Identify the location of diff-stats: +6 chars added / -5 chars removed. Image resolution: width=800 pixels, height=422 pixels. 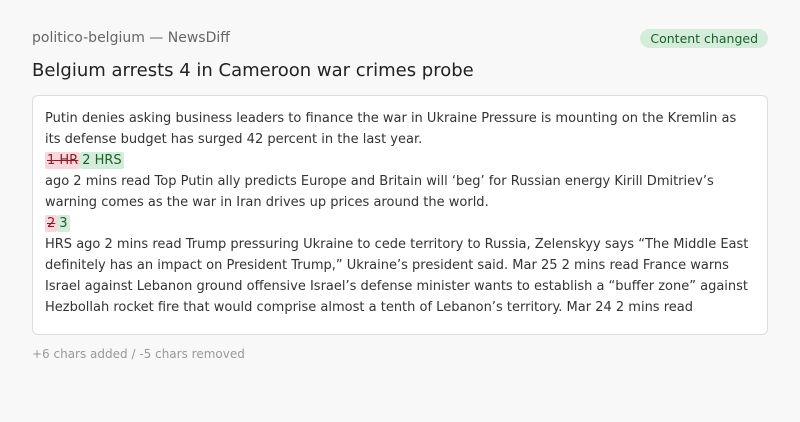
(138, 354).